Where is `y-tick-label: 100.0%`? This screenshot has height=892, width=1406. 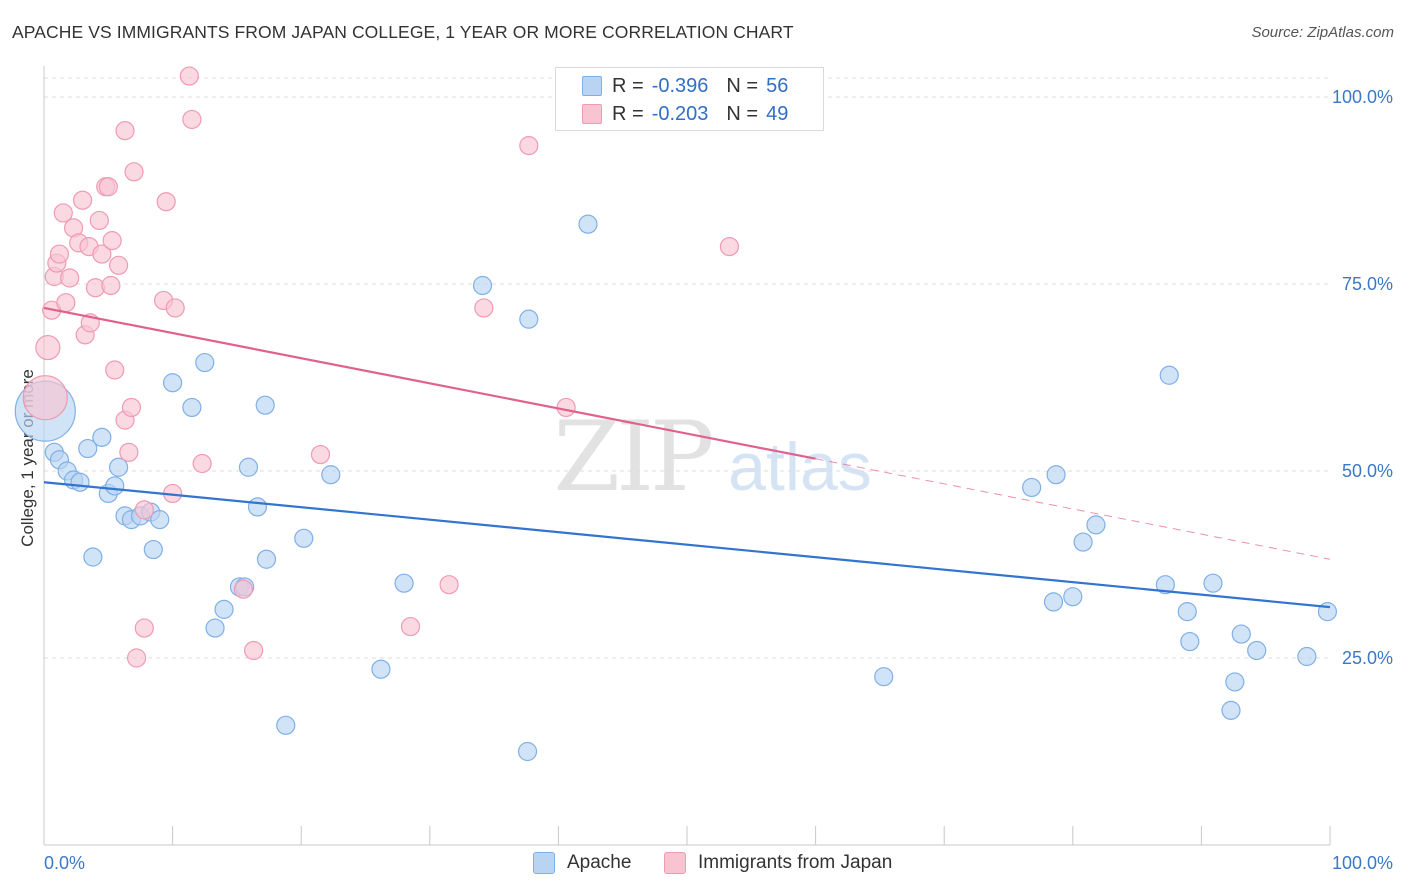
y-tick-label: 100.0% is located at coordinates (1362, 97).